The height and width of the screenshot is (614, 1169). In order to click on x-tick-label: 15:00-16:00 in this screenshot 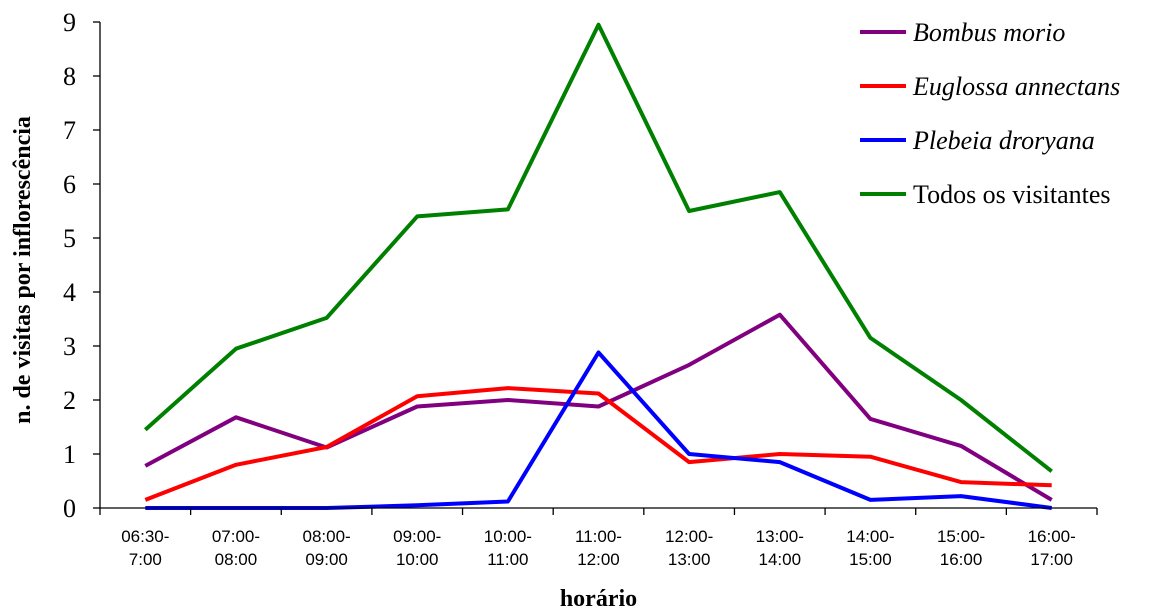, I will do `click(961, 548)`.